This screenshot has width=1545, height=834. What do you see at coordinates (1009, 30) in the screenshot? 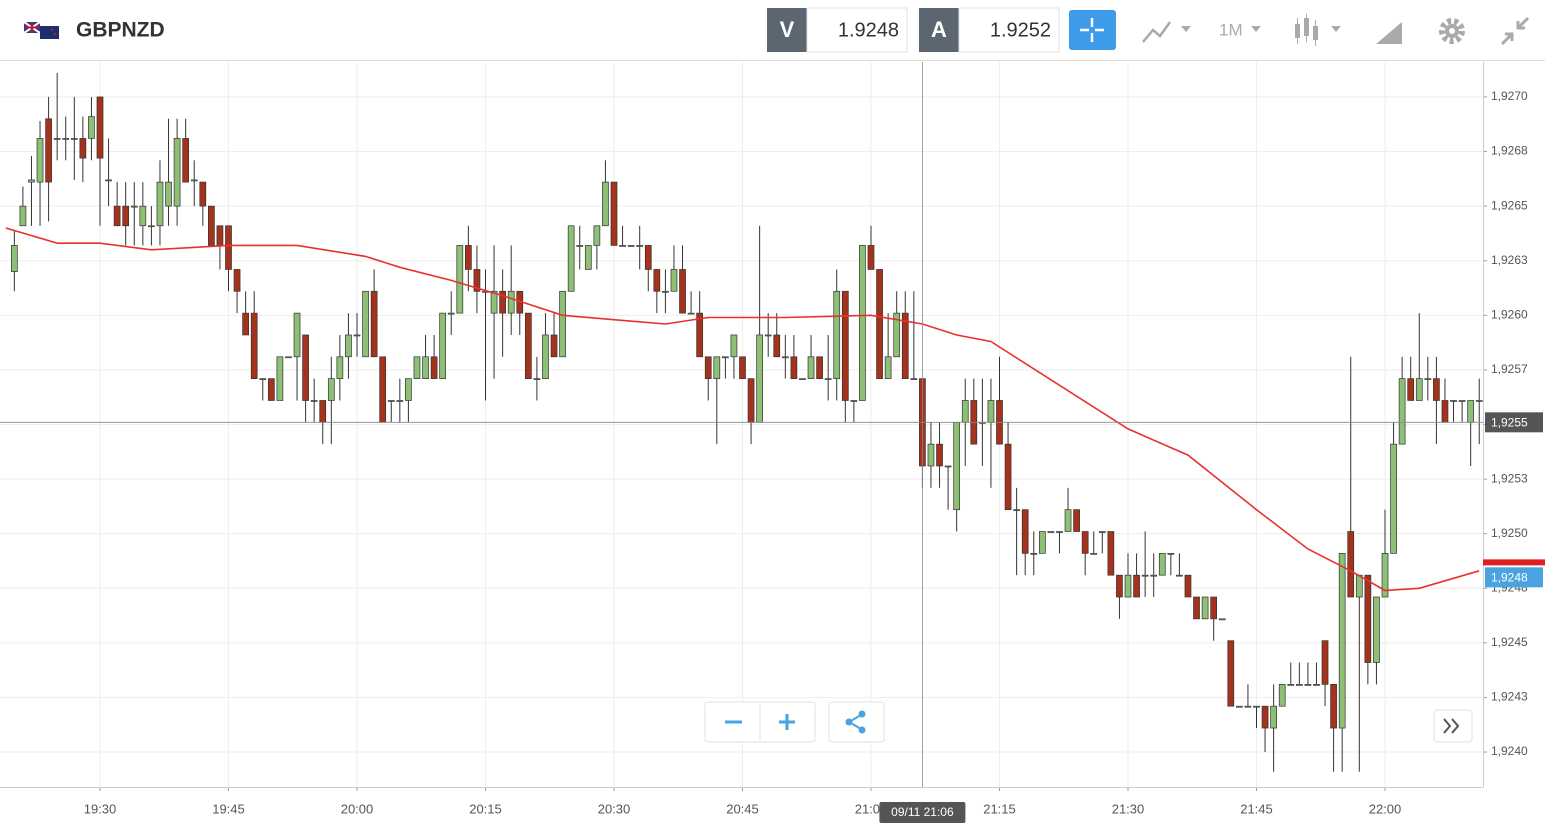
I see `buy-price-box` at bounding box center [1009, 30].